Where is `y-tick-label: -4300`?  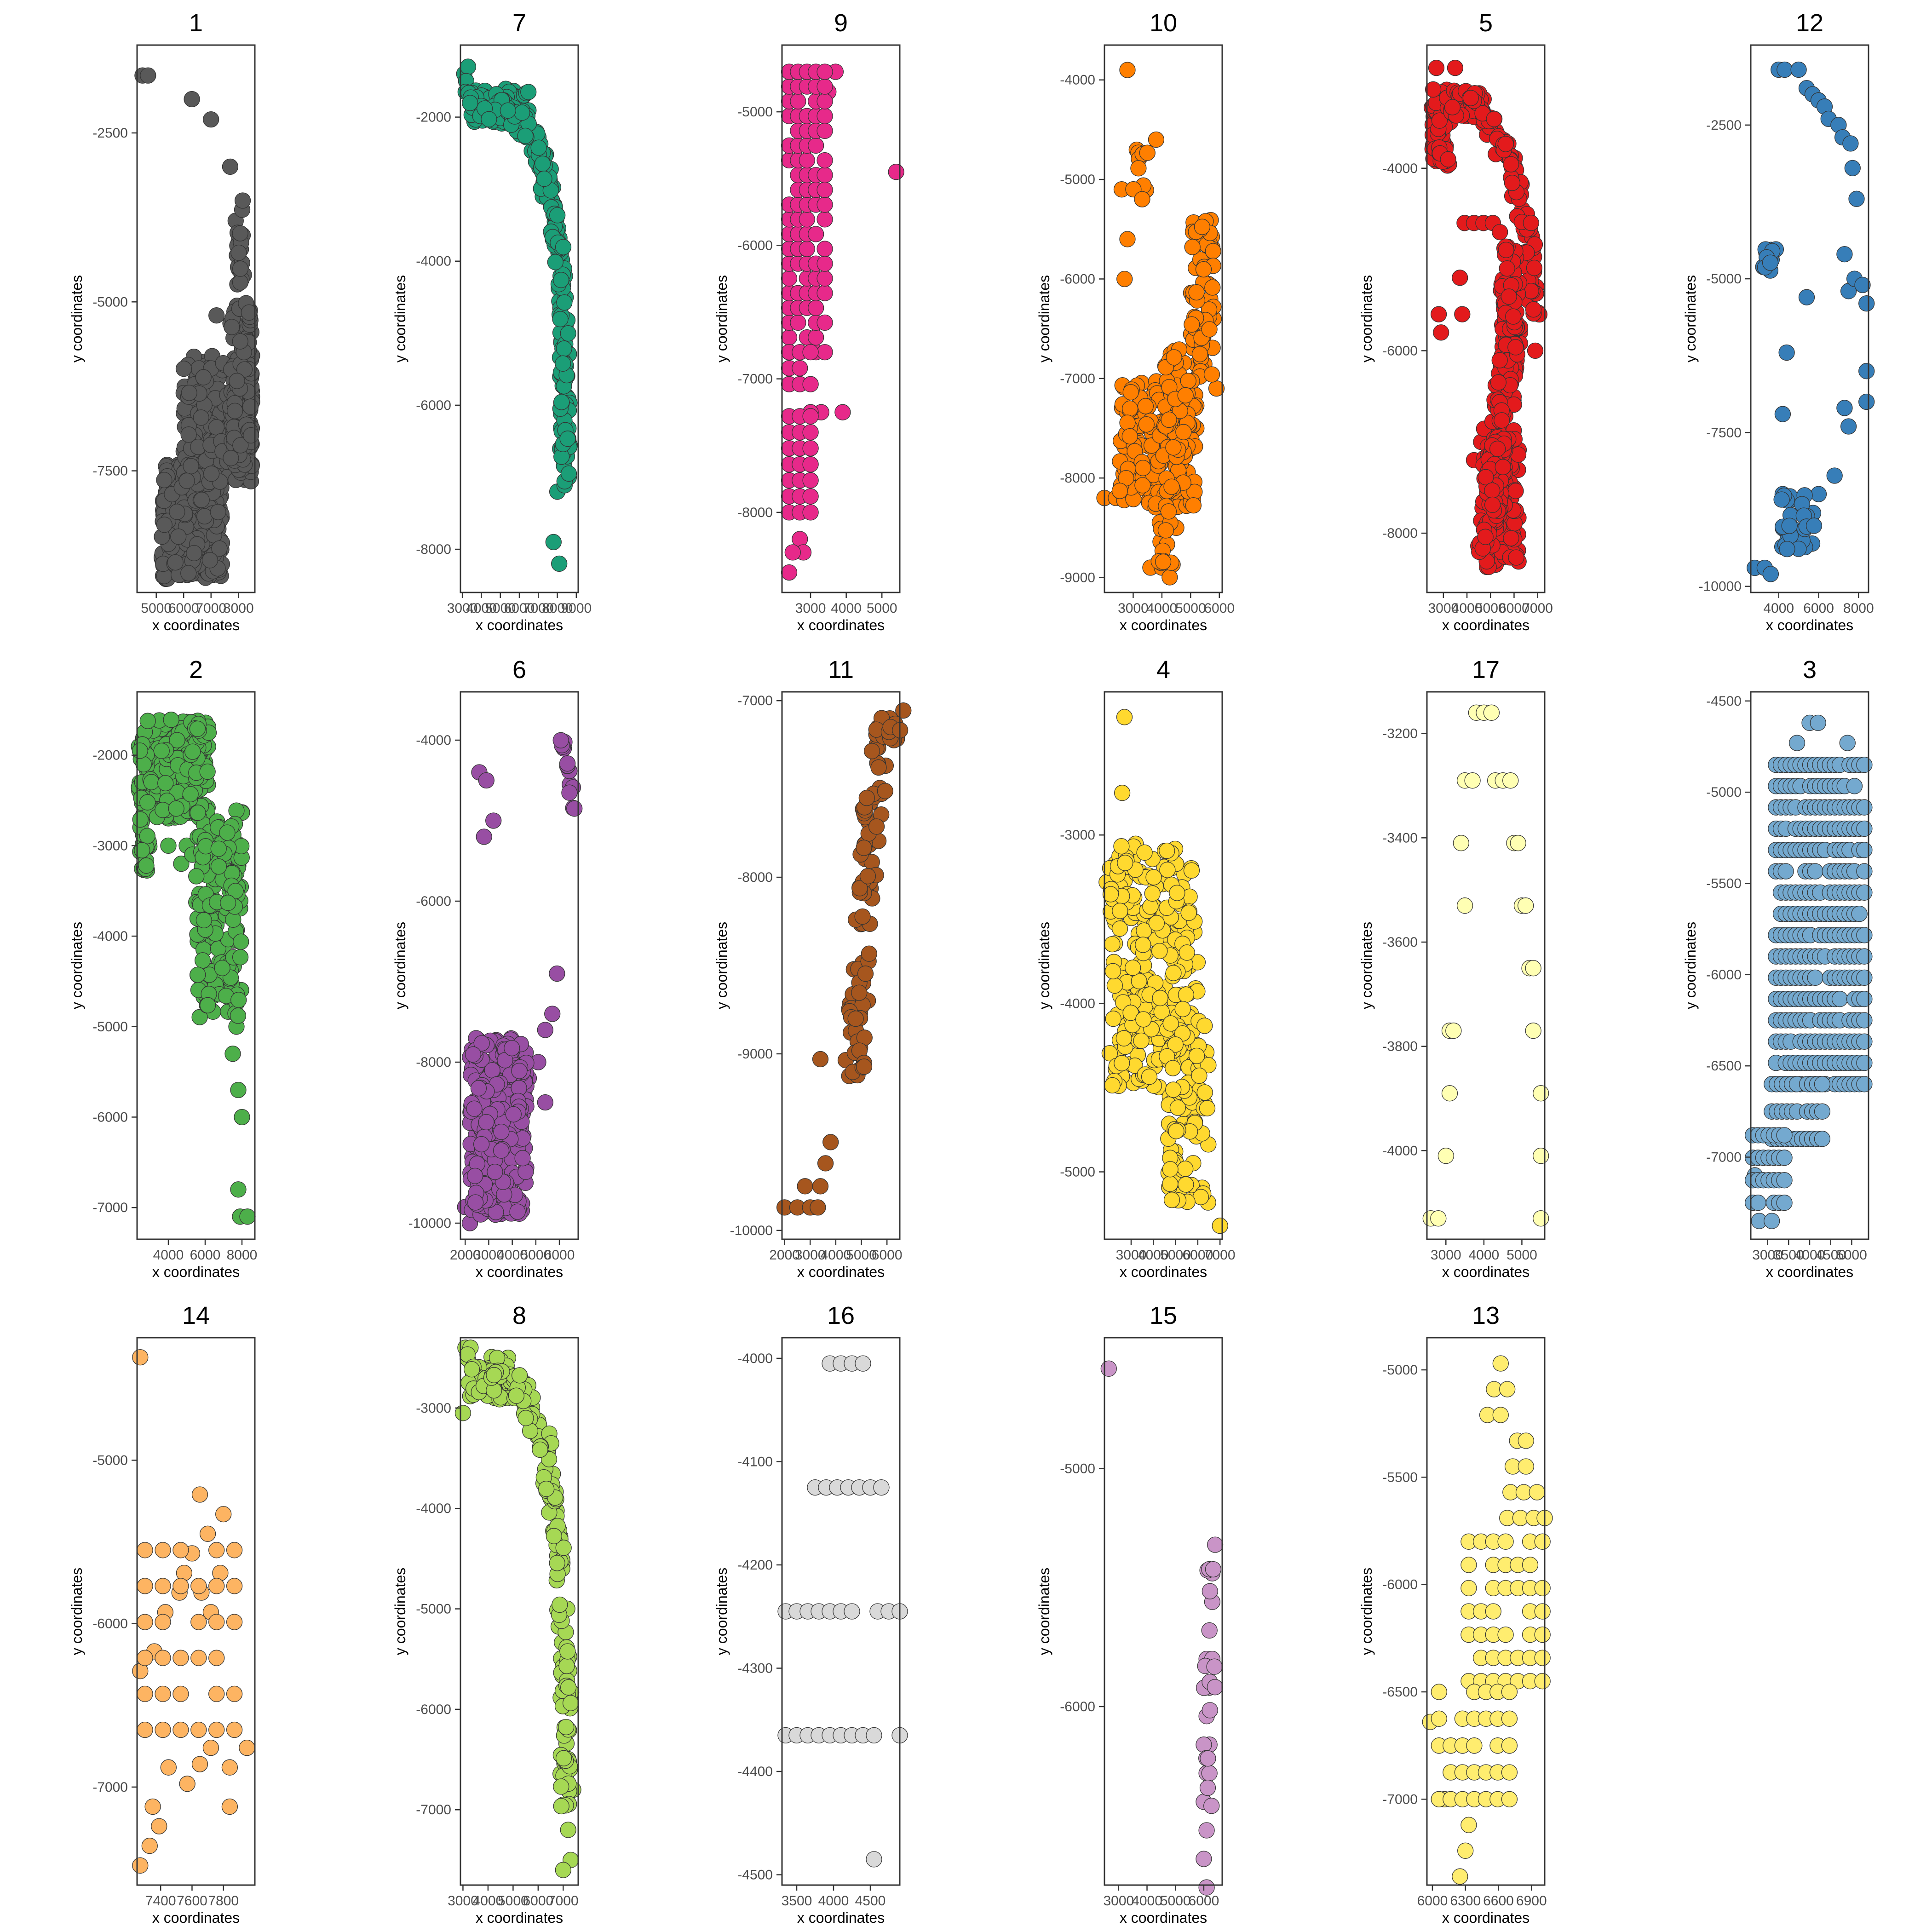
y-tick-label: -4300 is located at coordinates (755, 1668).